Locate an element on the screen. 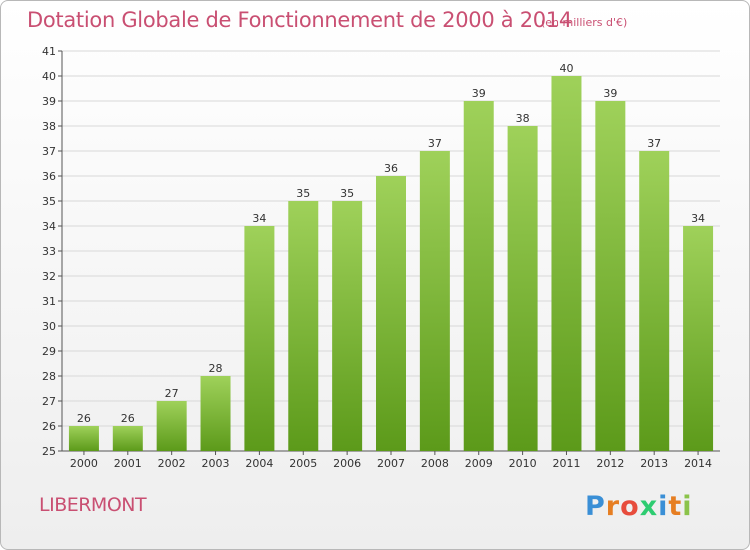  y-tick-label: 30 is located at coordinates (49, 326).